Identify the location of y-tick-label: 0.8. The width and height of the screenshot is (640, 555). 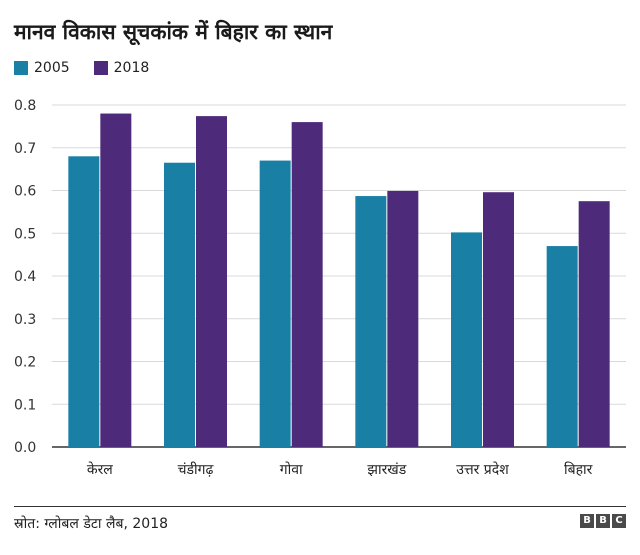
(25, 106).